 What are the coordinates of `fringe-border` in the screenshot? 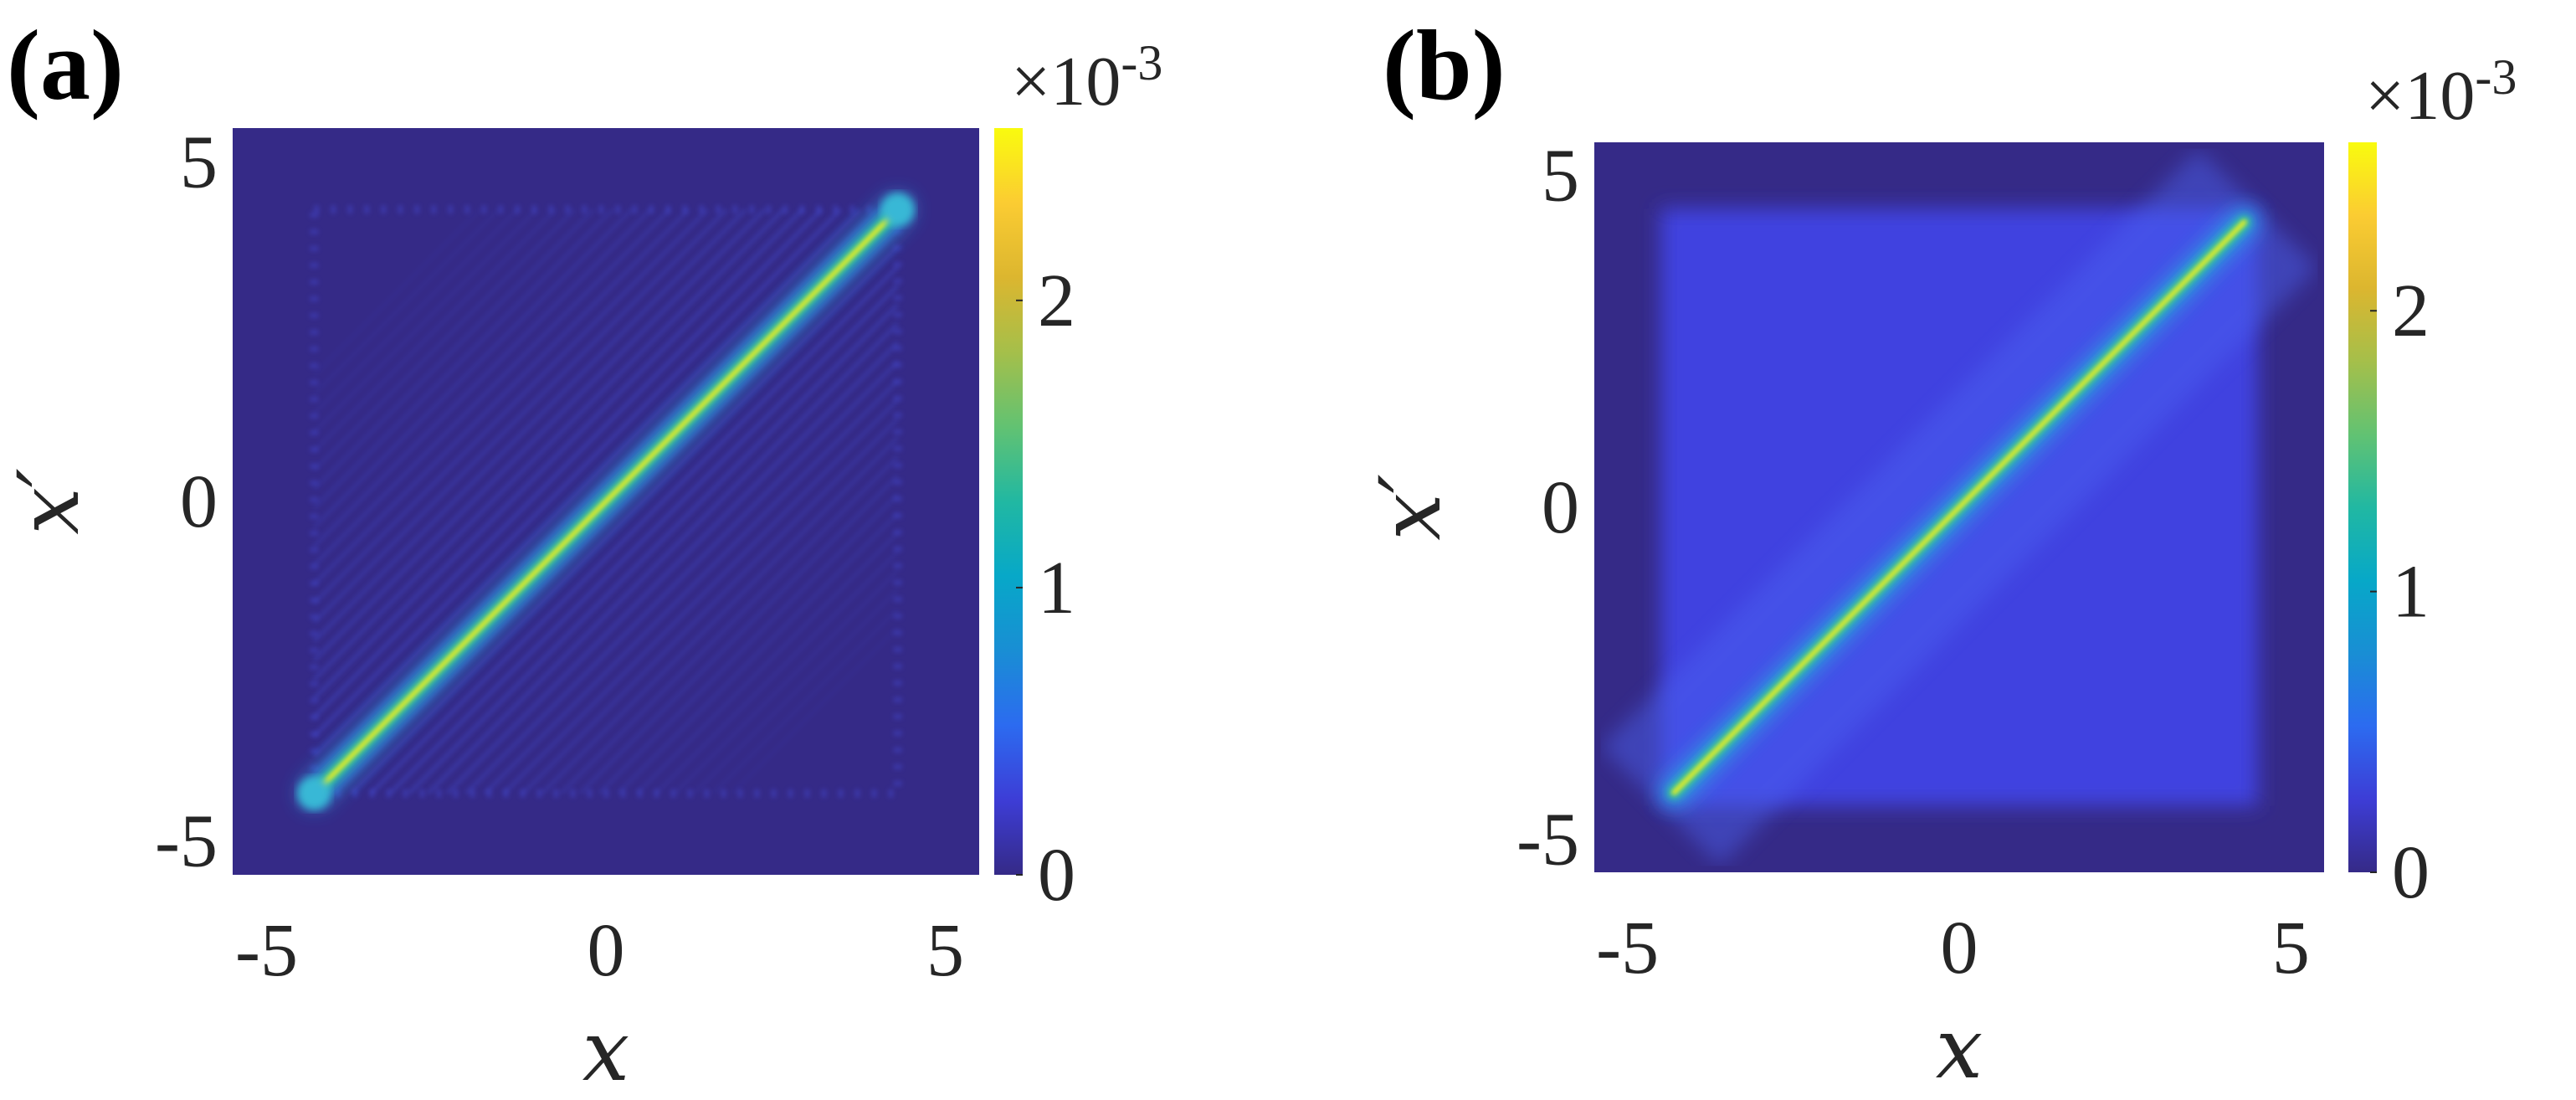 It's located at (606, 501).